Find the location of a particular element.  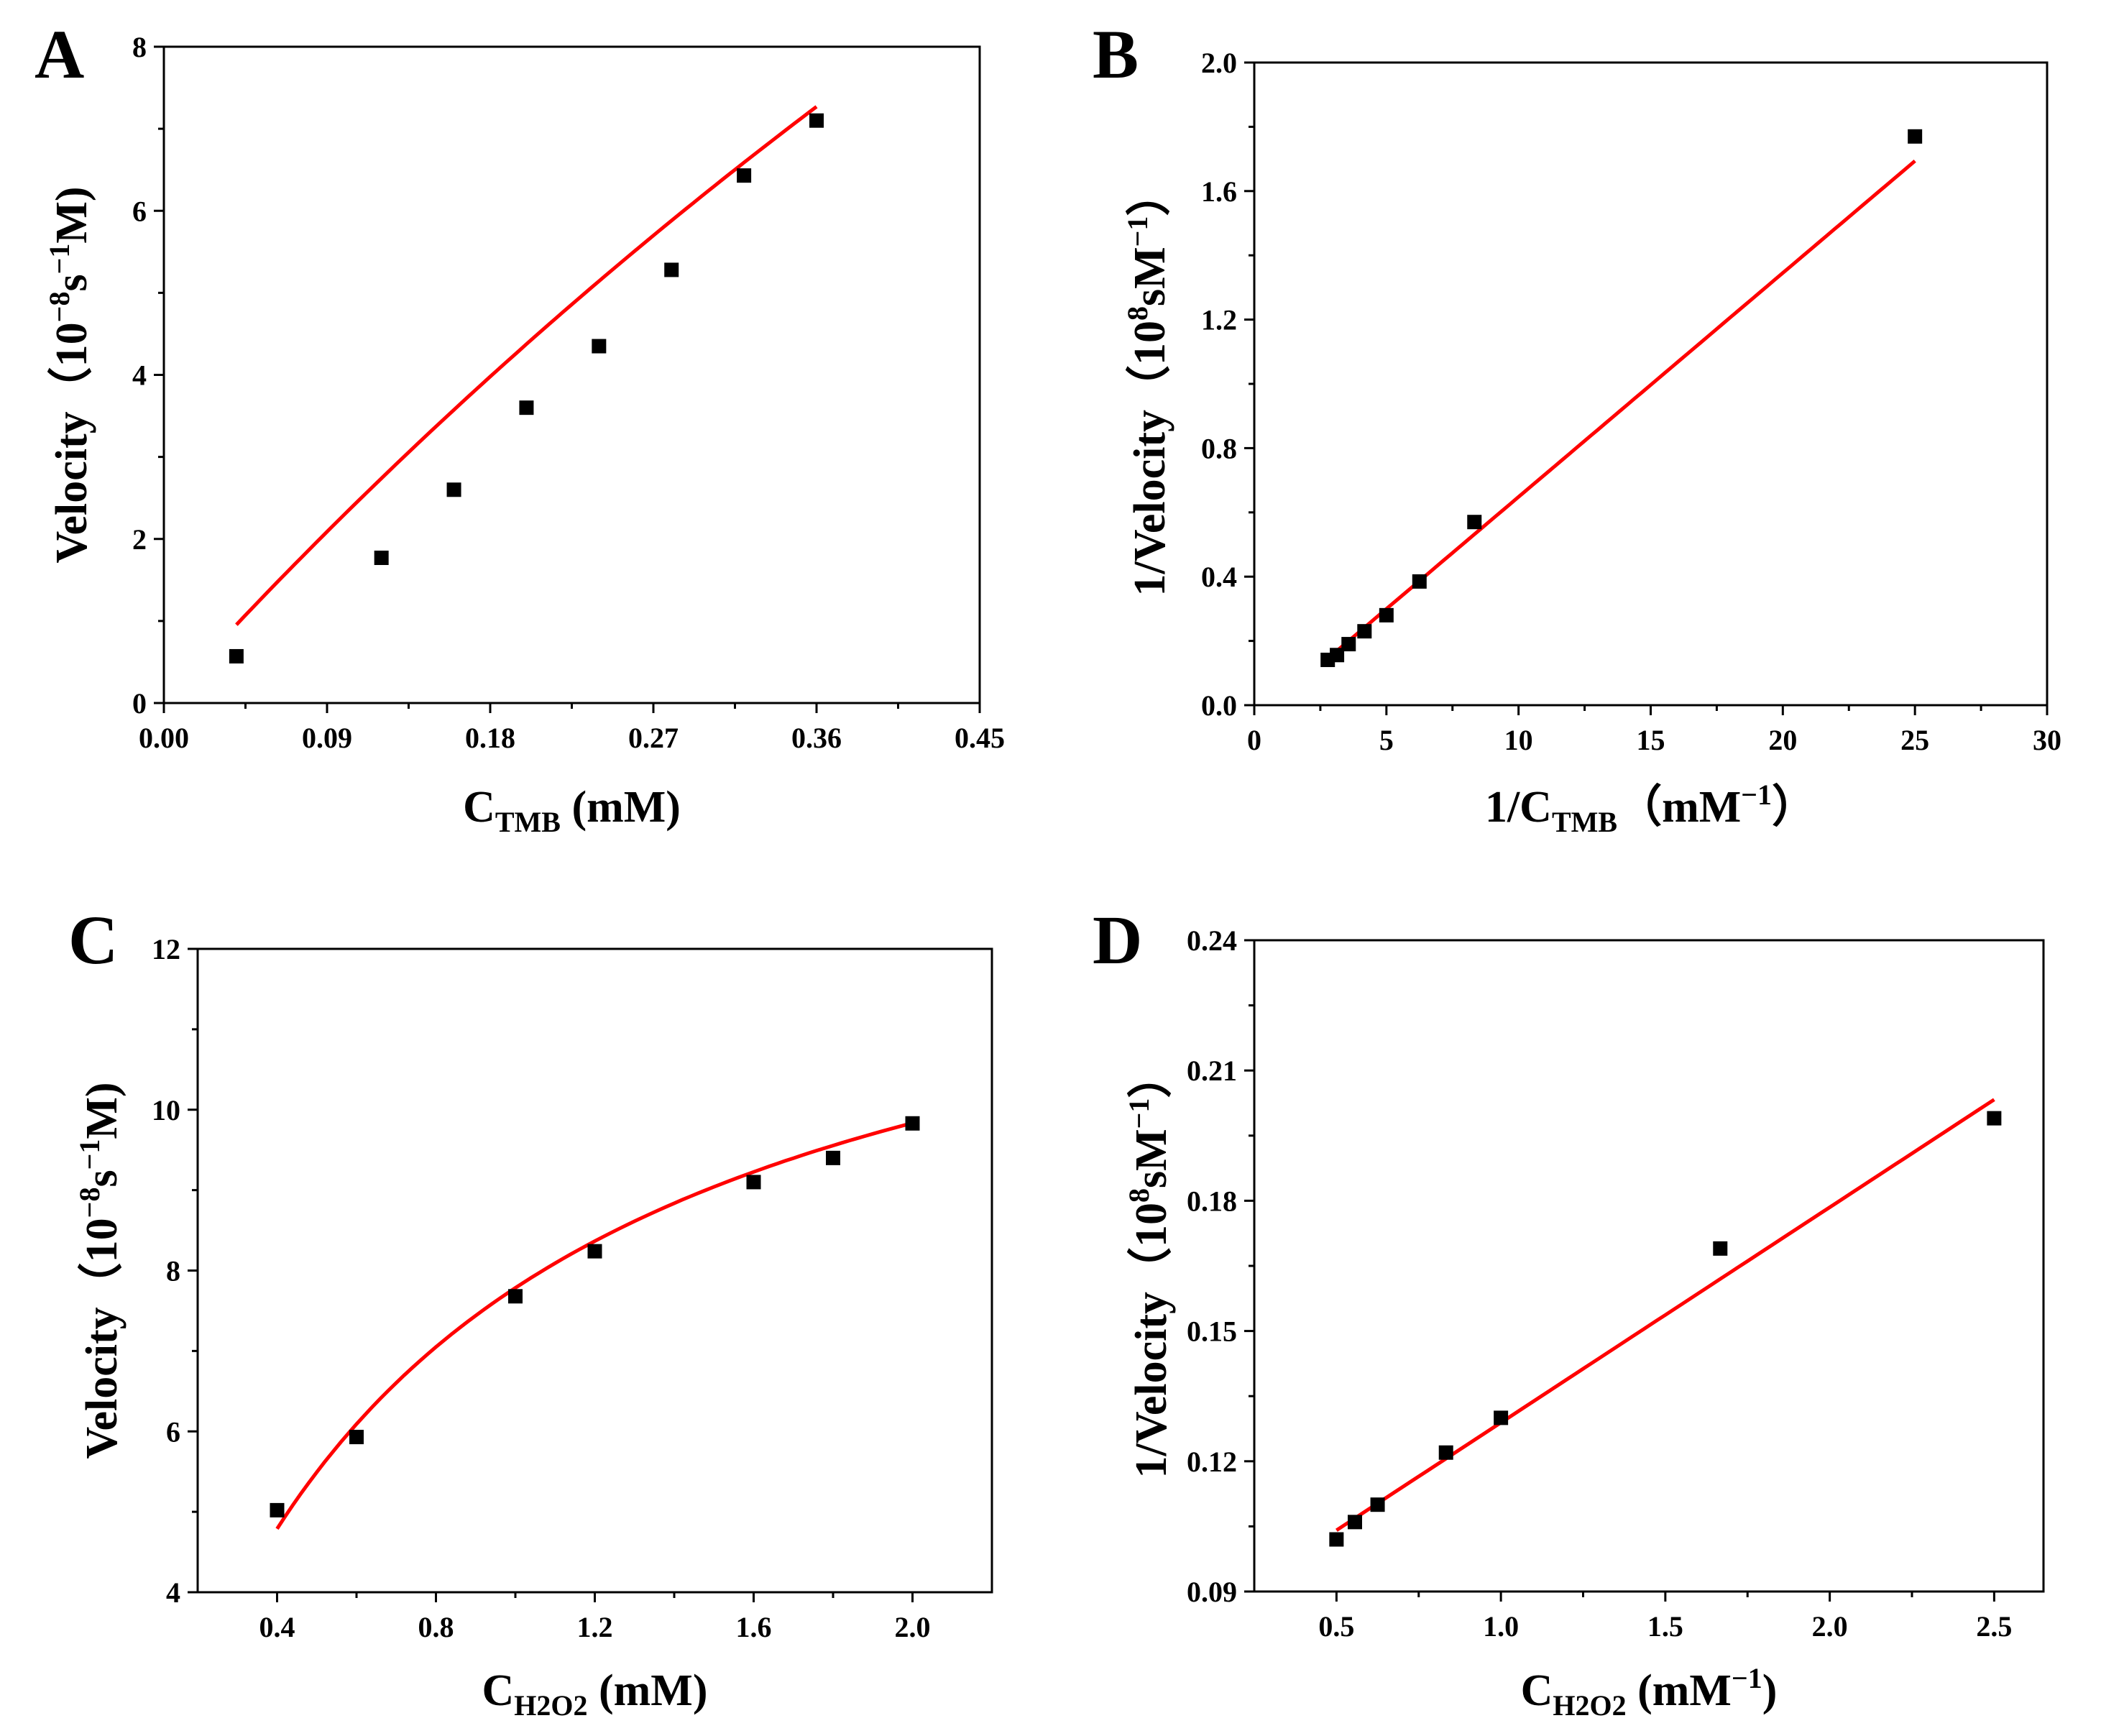

x-tick-label: 1.5 is located at coordinates (1665, 1626).